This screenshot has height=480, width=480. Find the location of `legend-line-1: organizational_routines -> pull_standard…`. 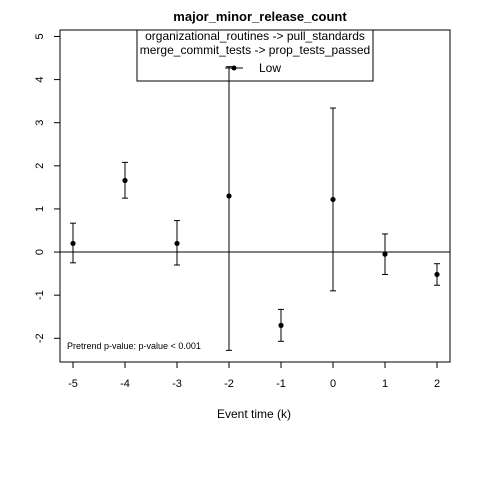

legend-line-1: organizational_routines -> pull_standard… is located at coordinates (255, 36).